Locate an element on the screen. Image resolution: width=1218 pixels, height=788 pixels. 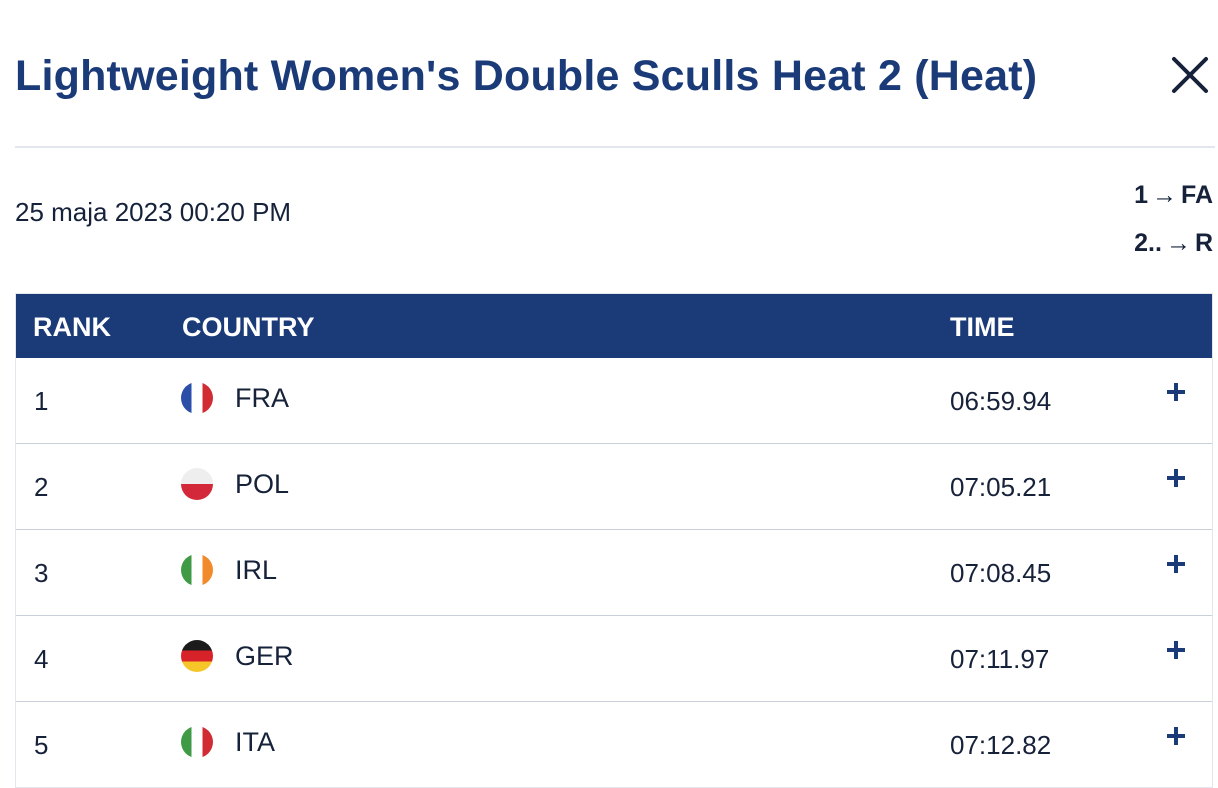
table-row: 2 POL 07:05.21 is located at coordinates (614, 486).